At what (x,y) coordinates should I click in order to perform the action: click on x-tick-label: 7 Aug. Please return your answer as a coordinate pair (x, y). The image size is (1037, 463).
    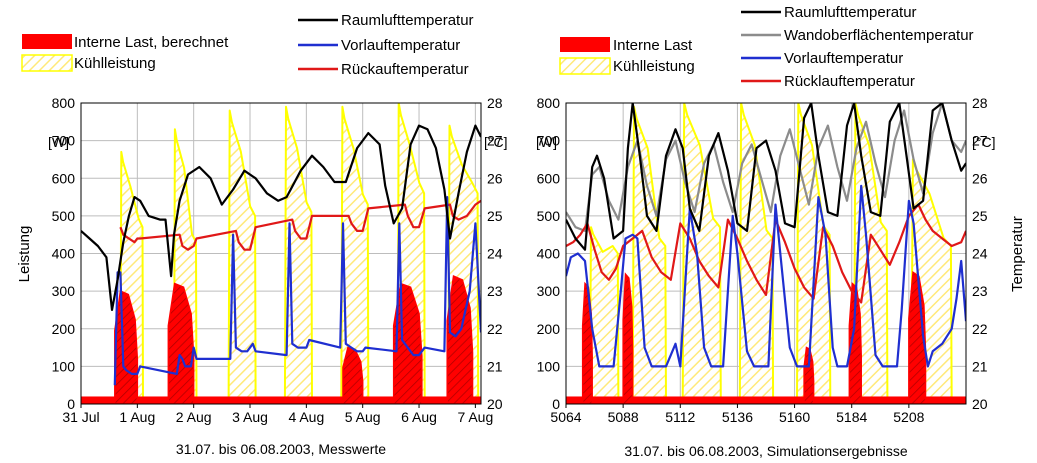
    Looking at the image, I should click on (475, 417).